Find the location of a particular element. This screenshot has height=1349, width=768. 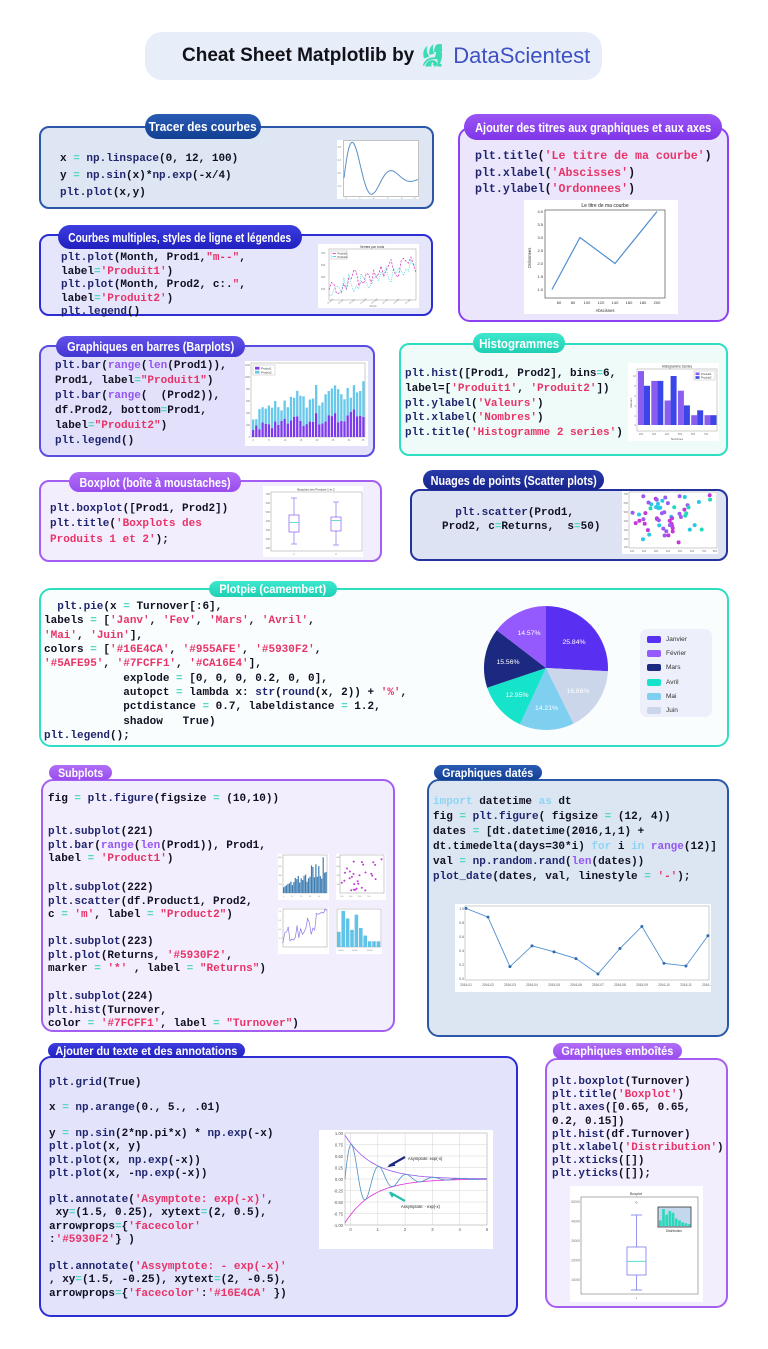

svg-text: 140 is located at coordinates (615, 302).